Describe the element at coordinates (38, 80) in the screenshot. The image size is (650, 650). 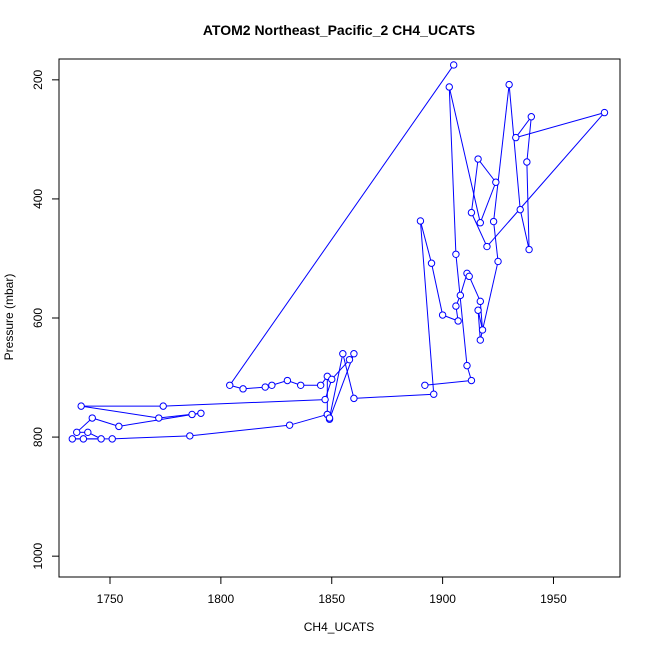
I see `y-tick-label: 200` at that location.